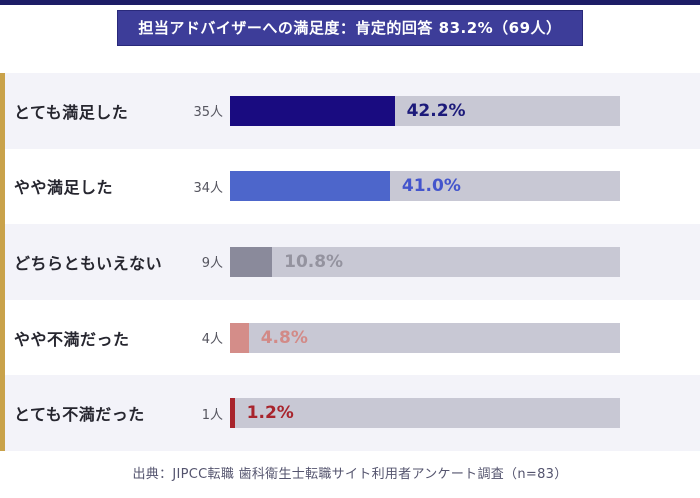 The height and width of the screenshot is (498, 700). I want to click on value-label: 42.2%, so click(436, 110).